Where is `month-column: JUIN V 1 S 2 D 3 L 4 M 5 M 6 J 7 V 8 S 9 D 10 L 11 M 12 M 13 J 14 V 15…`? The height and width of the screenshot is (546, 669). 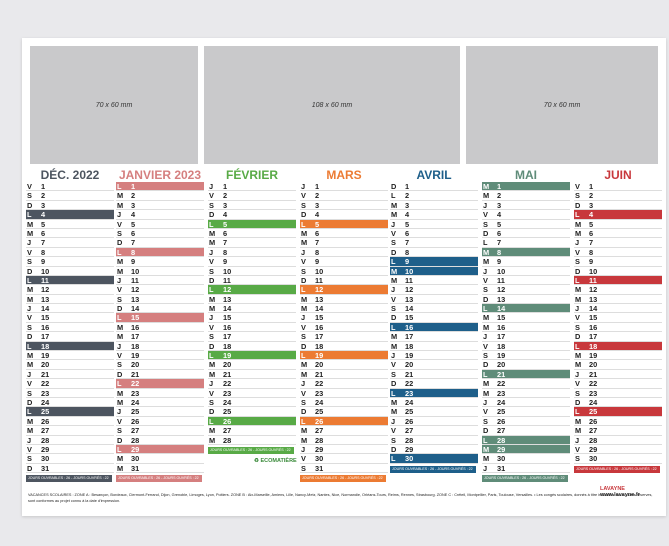 month-column: JUIN V 1 S 2 D 3 L 4 M 5 M 6 J 7 V 8 S 9 D 10 L 11 M 12 M 13 J 14 V 15… is located at coordinates (618, 320).